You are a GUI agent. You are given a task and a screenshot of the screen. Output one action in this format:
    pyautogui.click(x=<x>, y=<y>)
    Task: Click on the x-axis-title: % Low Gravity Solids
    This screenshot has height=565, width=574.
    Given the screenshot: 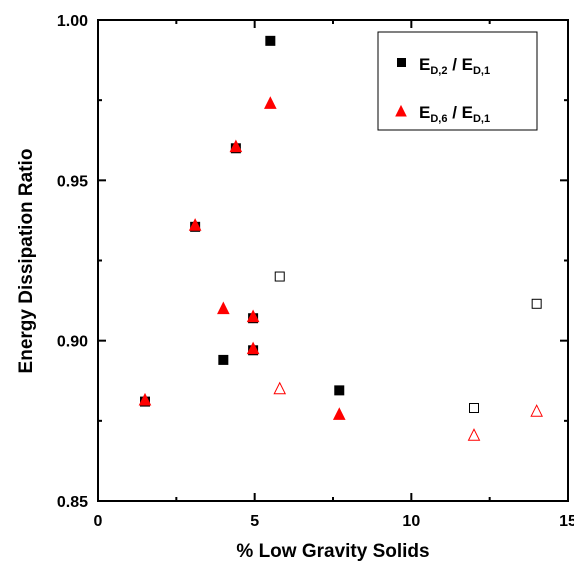 What is the action you would take?
    pyautogui.click(x=332, y=551)
    